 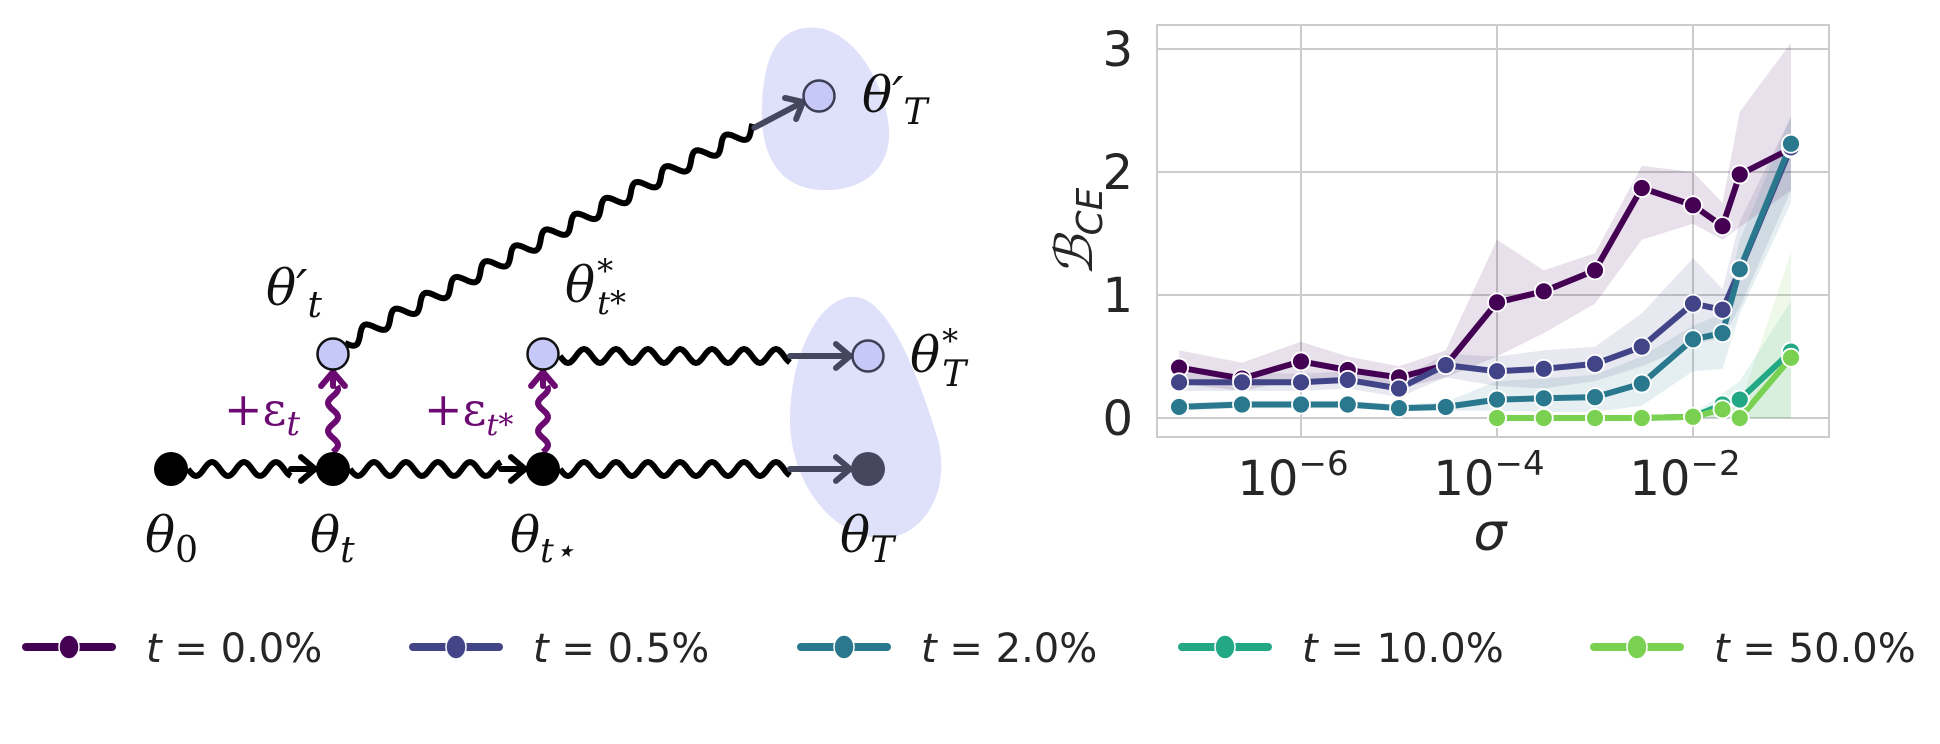 What do you see at coordinates (308, 469) in the screenshot?
I see `path-theta0-to-thetat-arrowhead-icon` at bounding box center [308, 469].